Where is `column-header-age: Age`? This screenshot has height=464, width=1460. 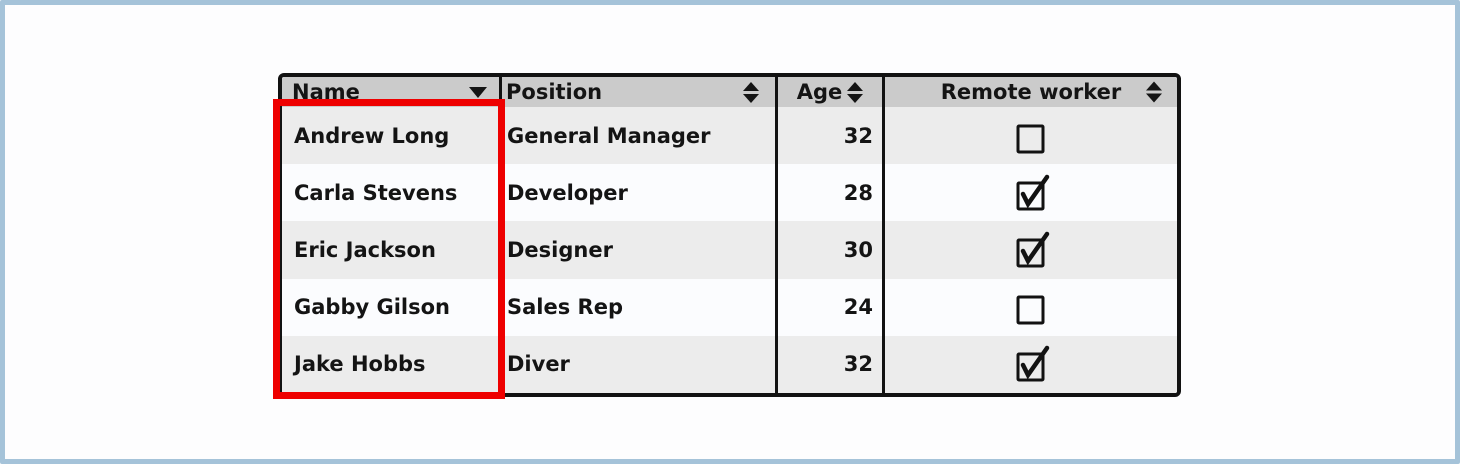 column-header-age: Age is located at coordinates (831, 92).